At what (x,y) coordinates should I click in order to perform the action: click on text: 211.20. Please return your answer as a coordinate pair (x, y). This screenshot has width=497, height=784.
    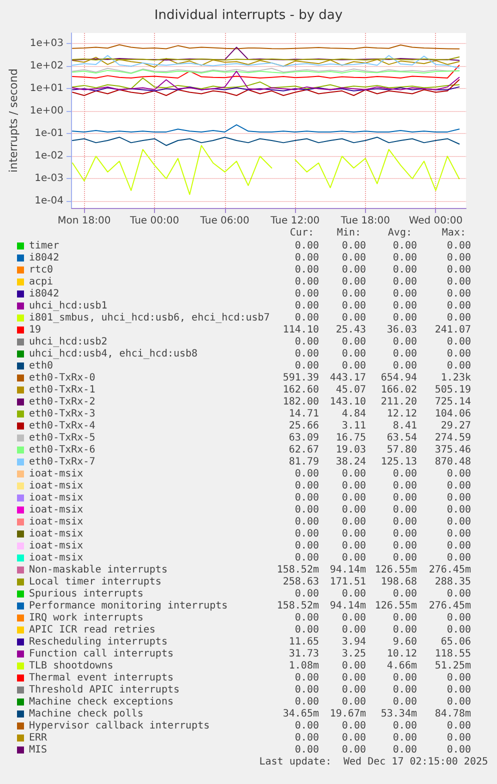
    Looking at the image, I should click on (398, 402).